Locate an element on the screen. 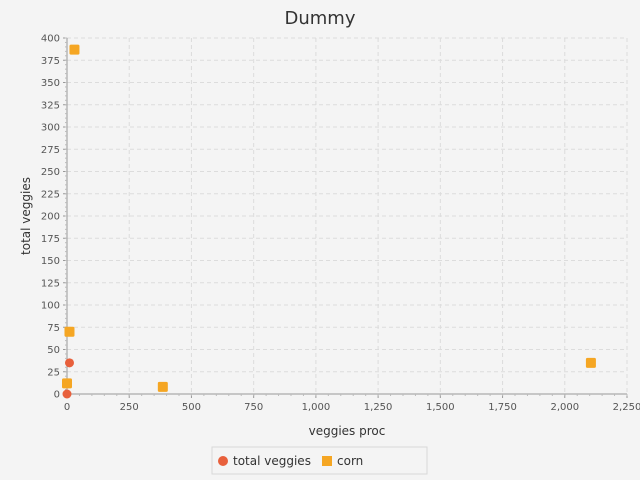 Image resolution: width=640 pixels, height=480 pixels. y-tick-label: 250 is located at coordinates (50, 172).